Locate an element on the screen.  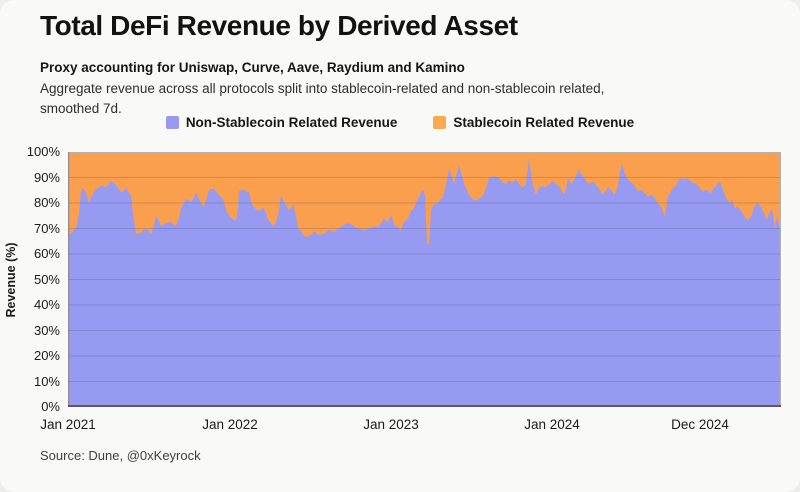
stablecoin-swatch-icon is located at coordinates (440, 122).